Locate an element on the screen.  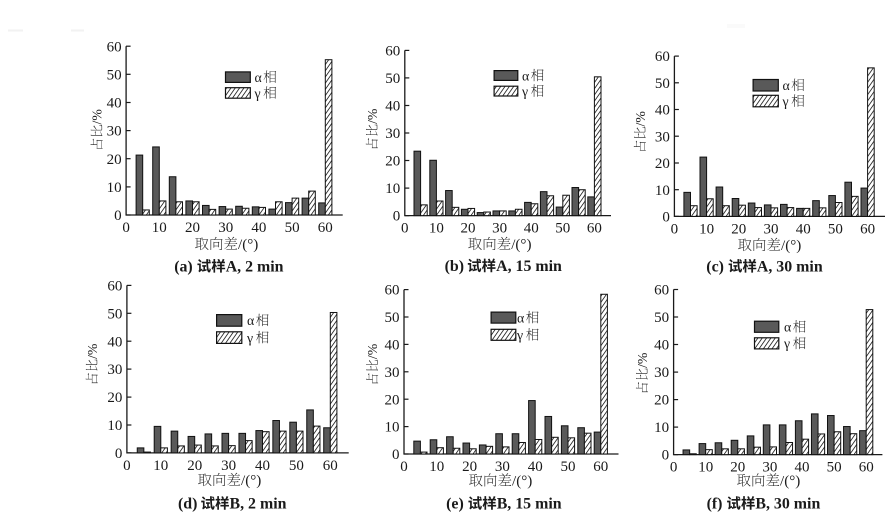
svg-text: (f) is located at coordinates (717, 504).